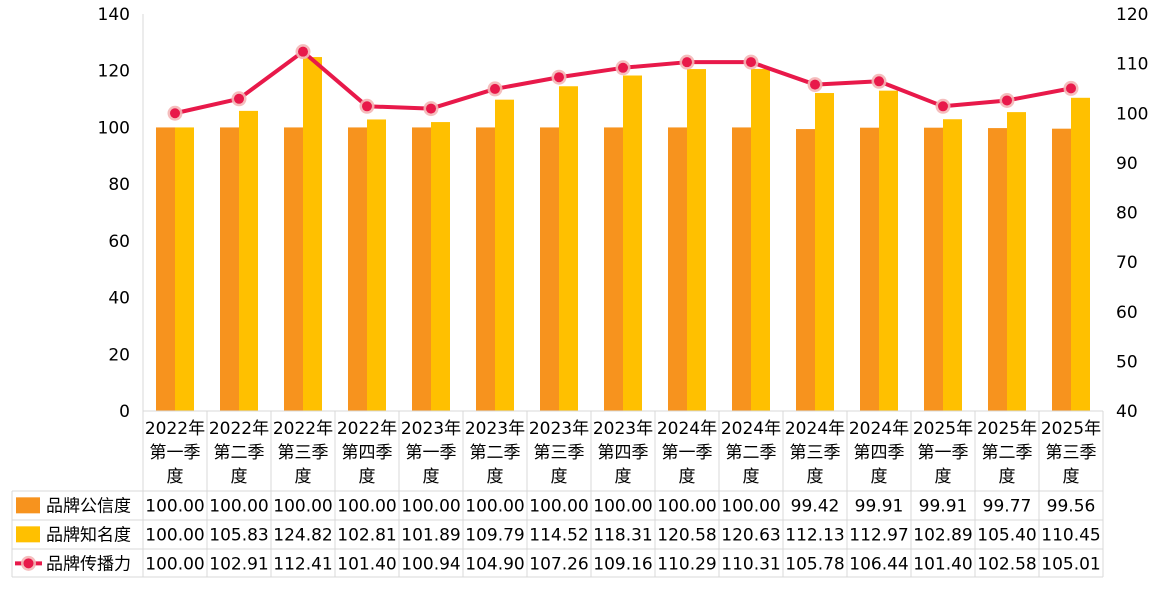 The width and height of the screenshot is (1157, 595). I want to click on data-table-value: 106.44, so click(878, 564).